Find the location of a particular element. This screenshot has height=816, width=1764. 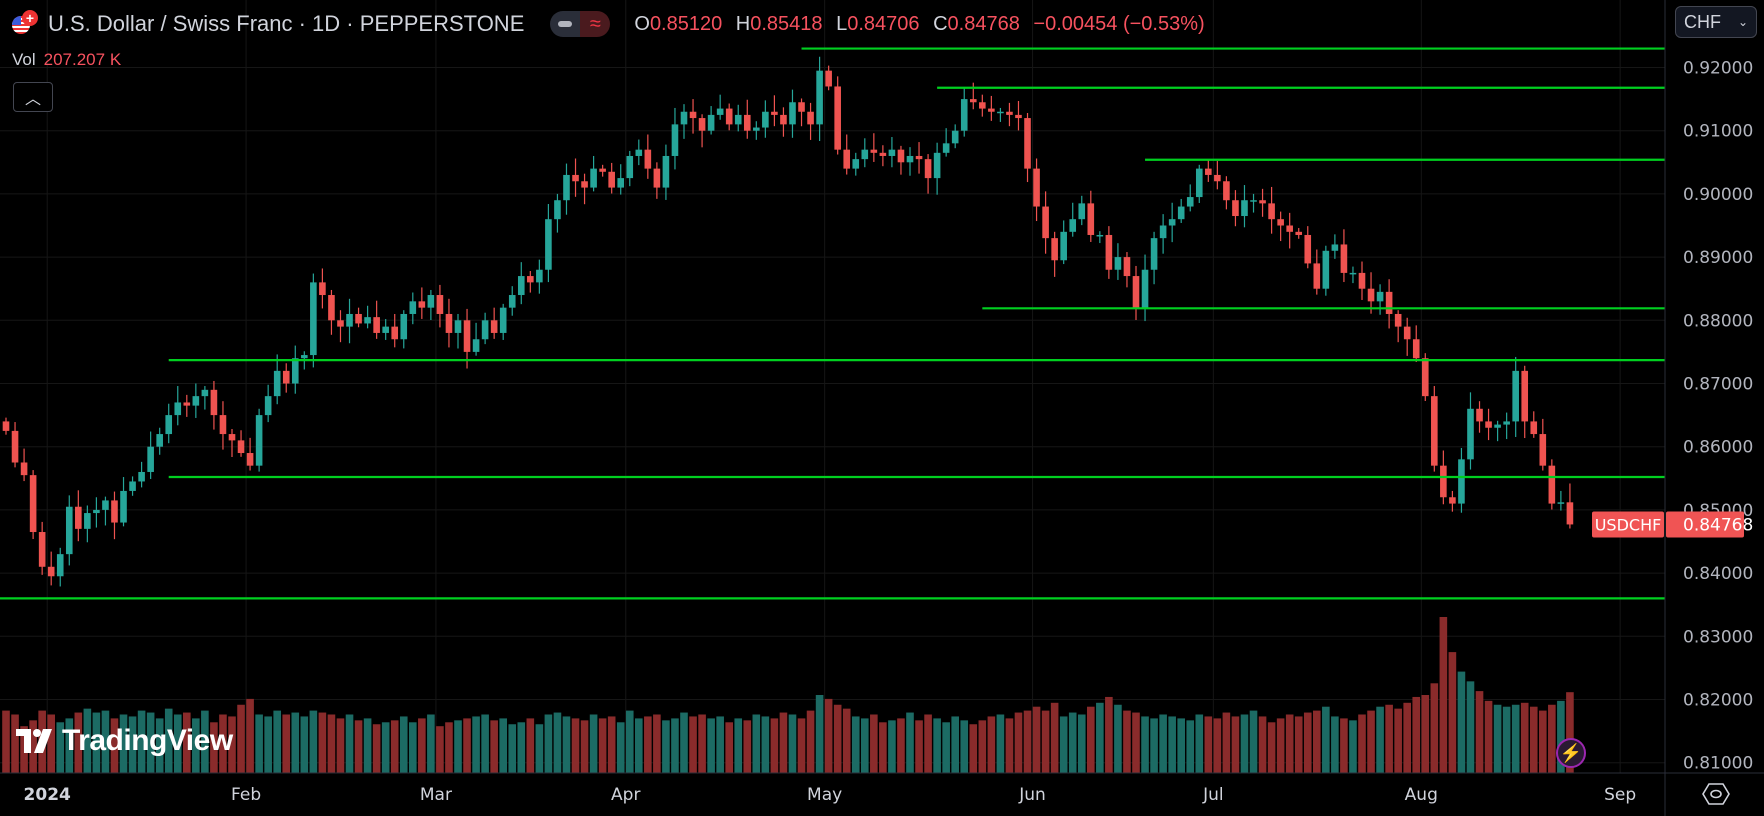

time-tick-label: Mar is located at coordinates (436, 795).